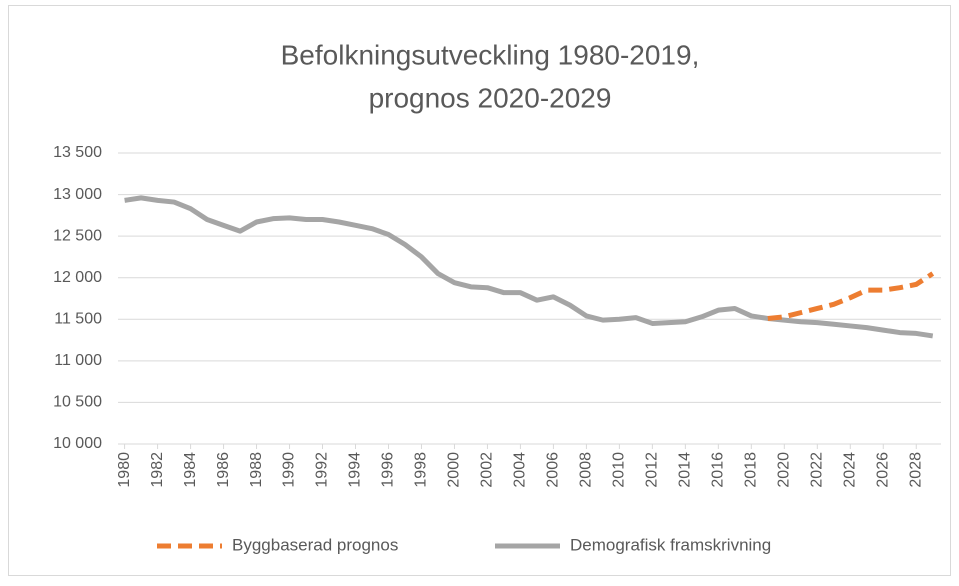  I want to click on y-tick-label: 13 000, so click(77, 194).